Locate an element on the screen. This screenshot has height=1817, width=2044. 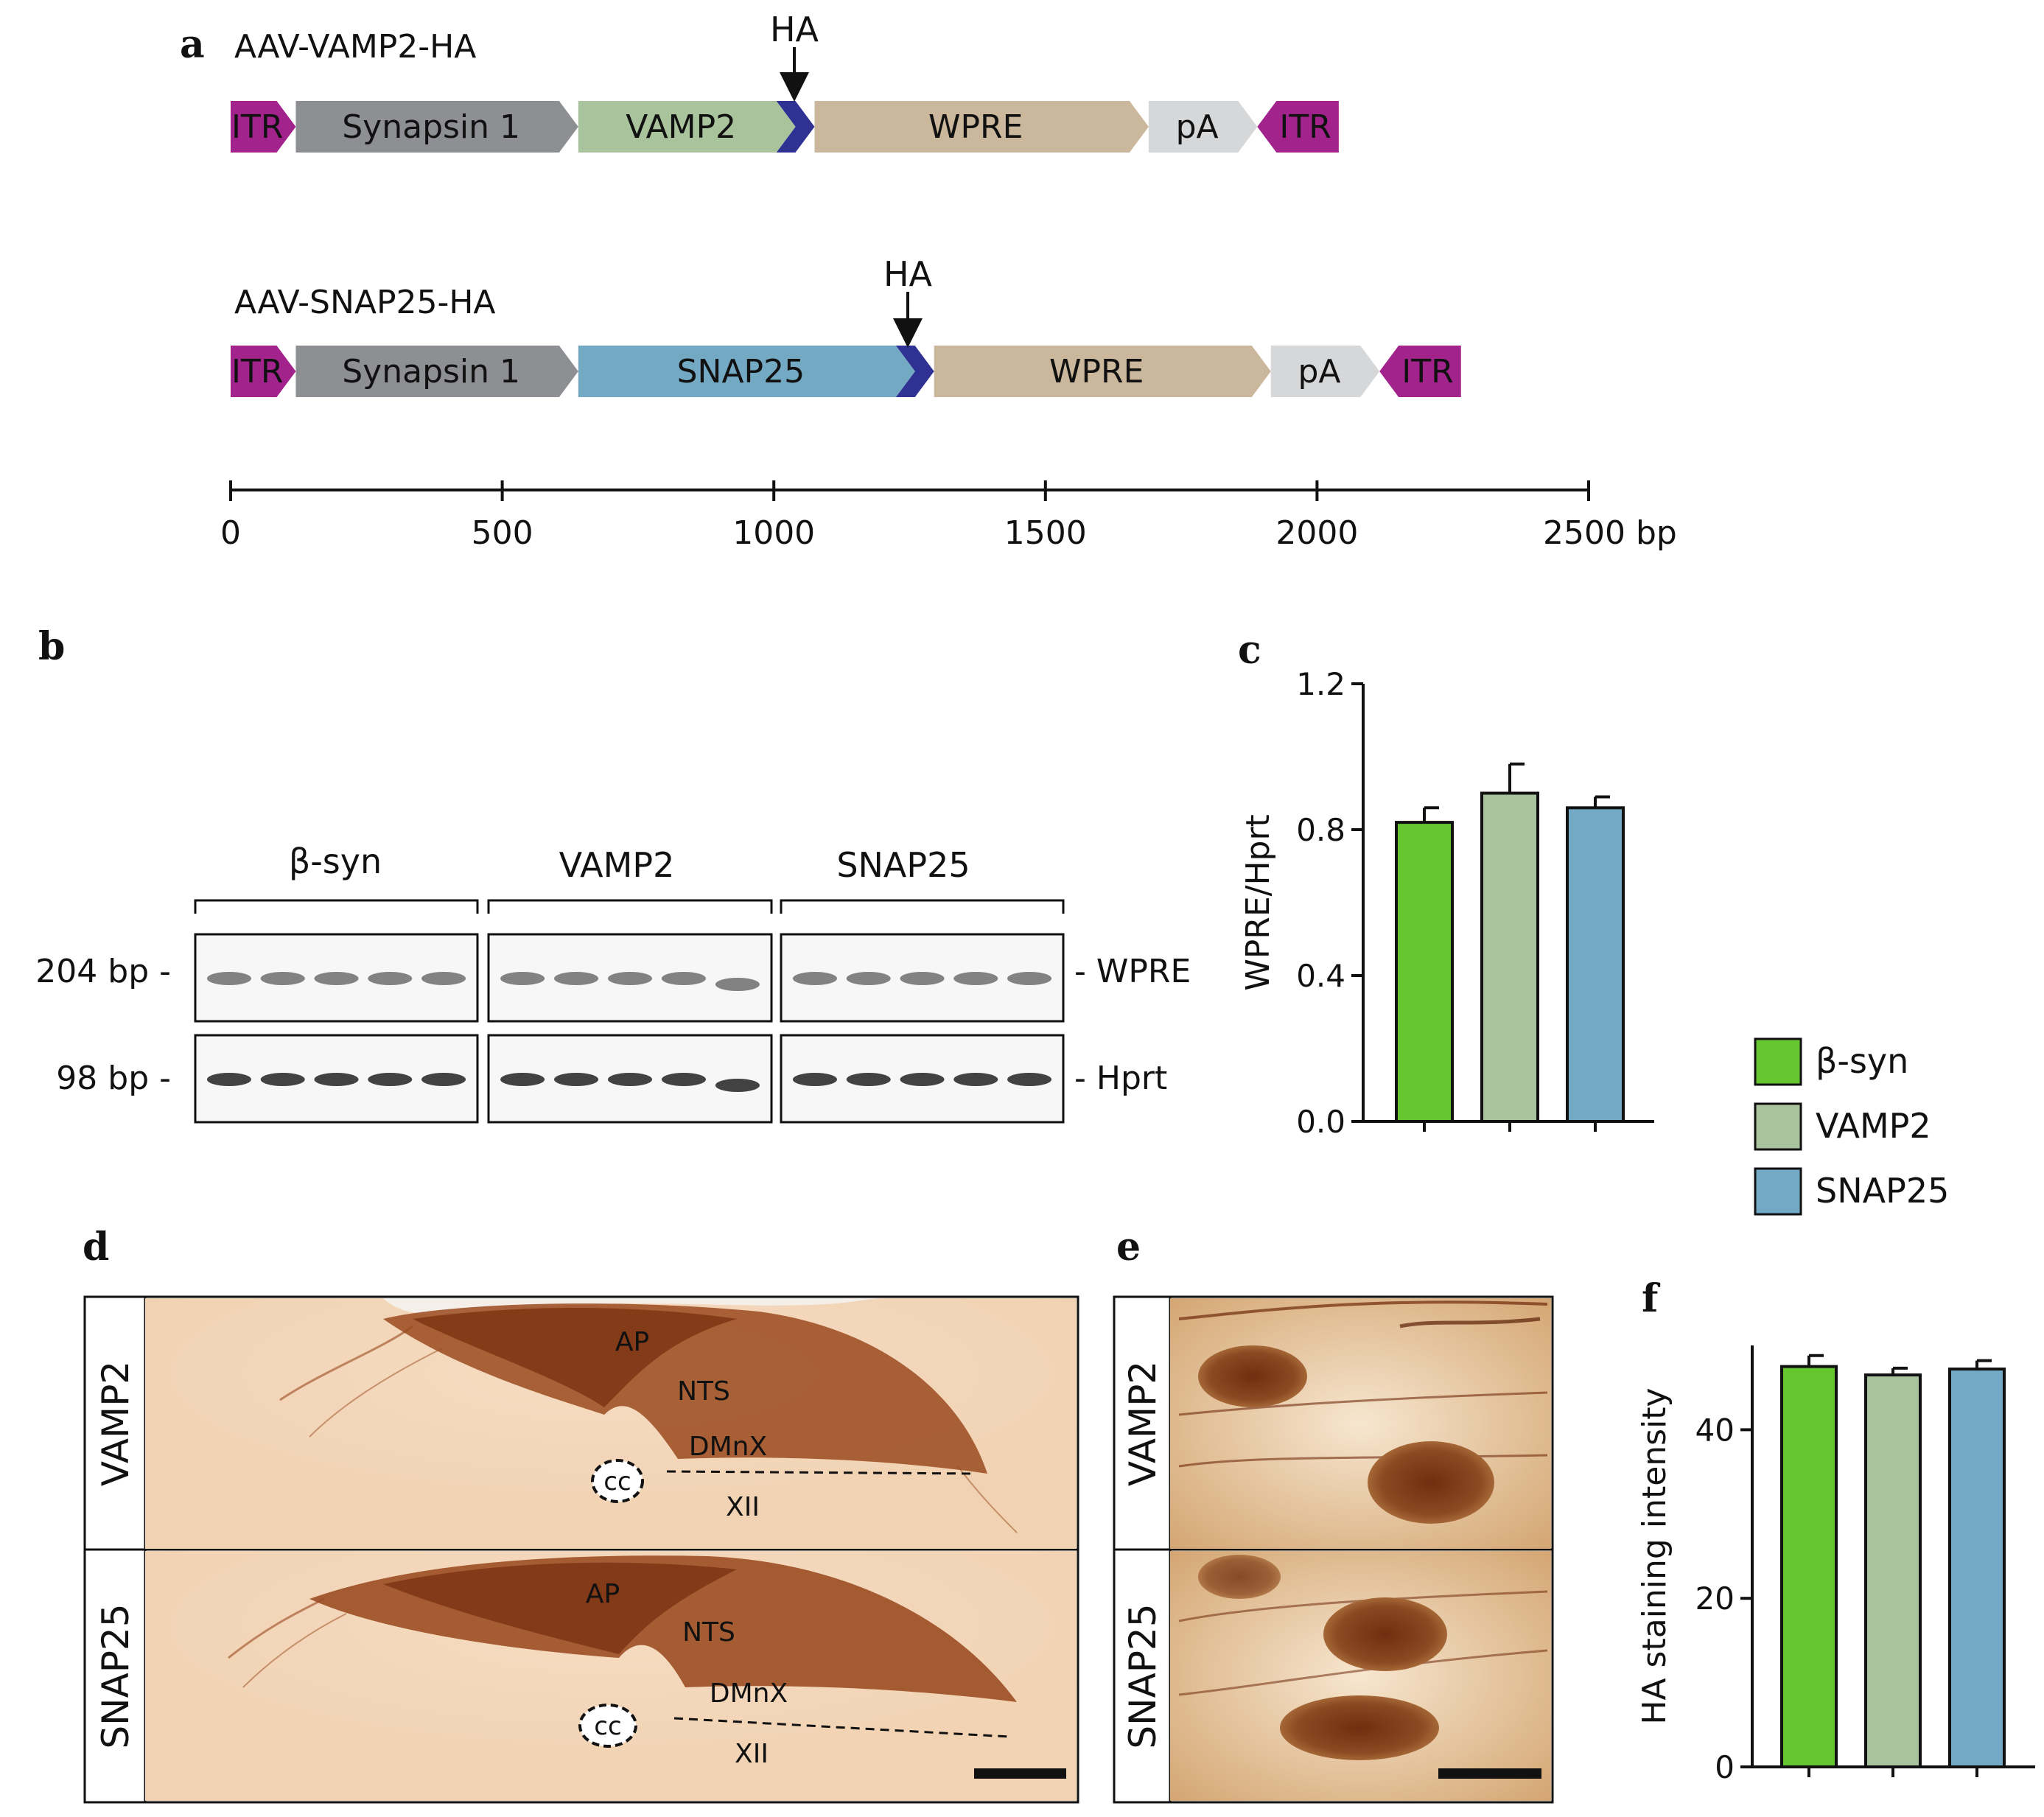
panel-d-image-vamp2 is located at coordinates (611, 1423).